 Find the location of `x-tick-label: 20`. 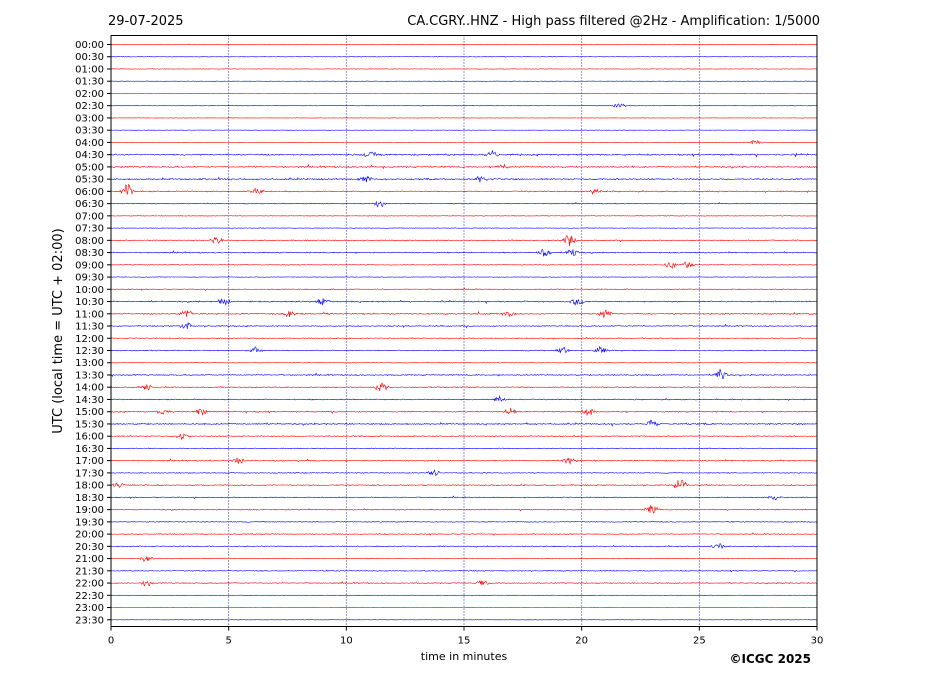

x-tick-label: 20 is located at coordinates (581, 641).